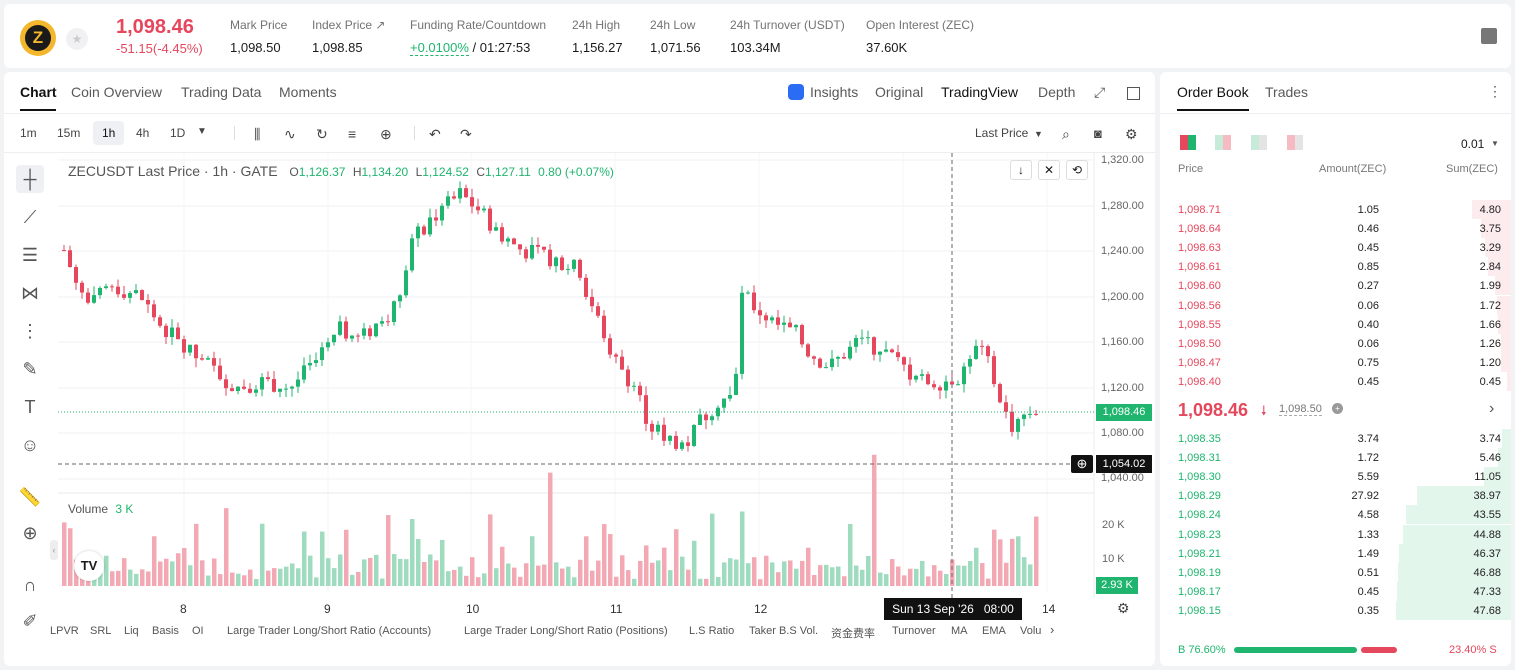 The height and width of the screenshot is (670, 1515). What do you see at coordinates (198, 631) in the screenshot?
I see `indicator-4: OI` at bounding box center [198, 631].